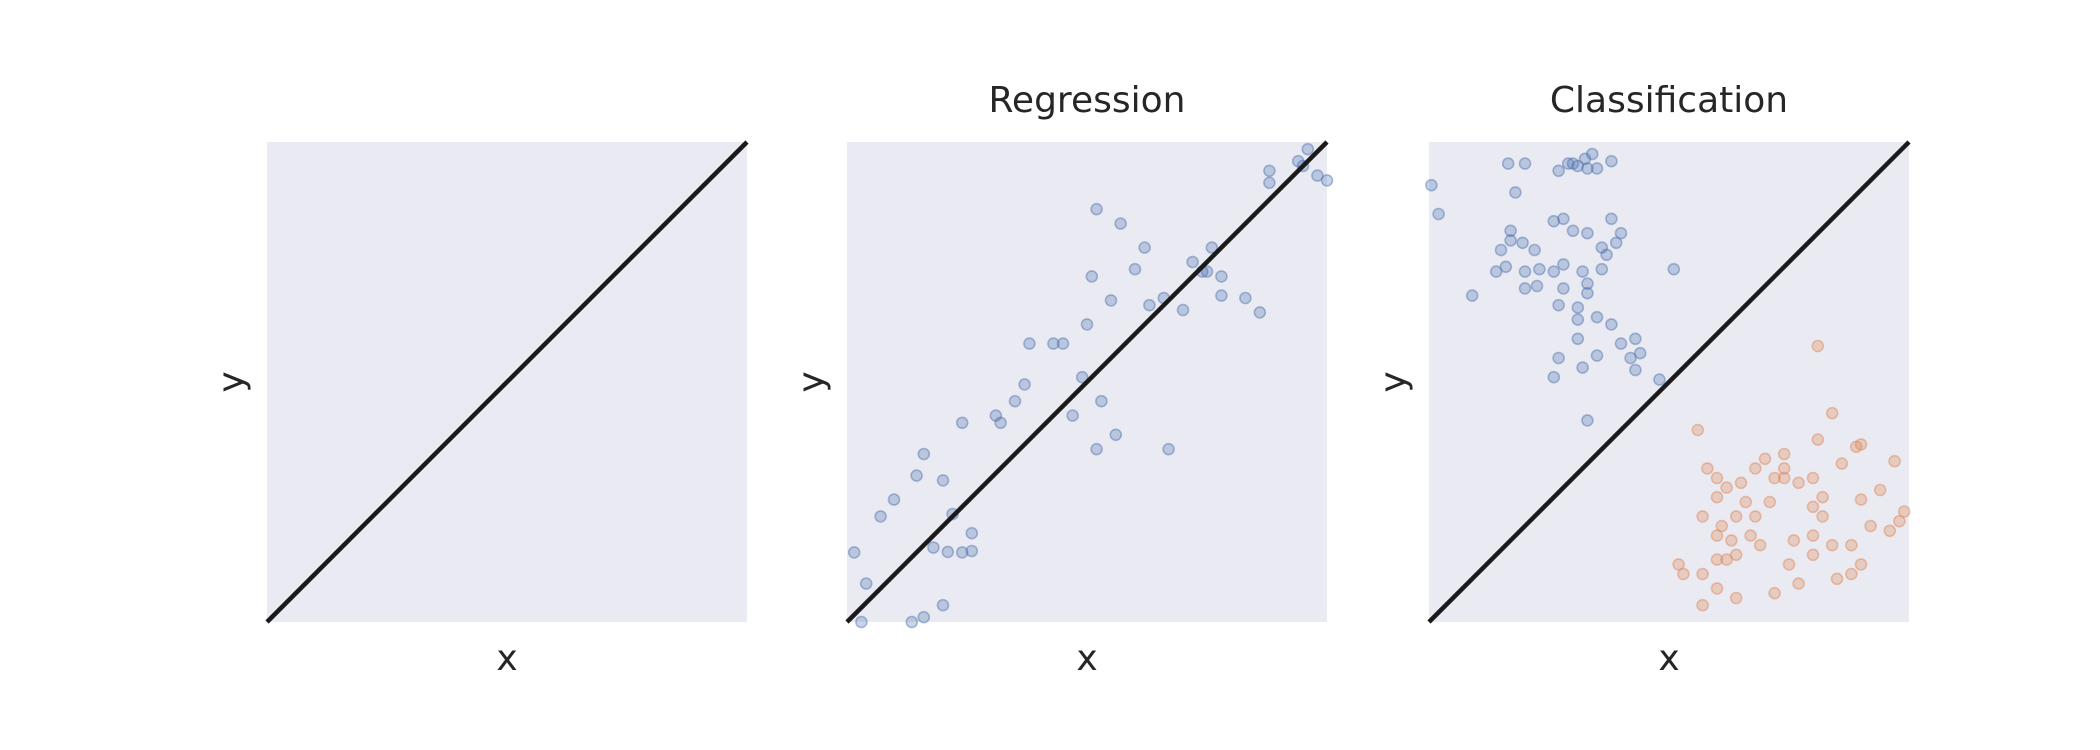  What do you see at coordinates (1087, 100) in the screenshot?
I see `panel-2-title: Regression` at bounding box center [1087, 100].